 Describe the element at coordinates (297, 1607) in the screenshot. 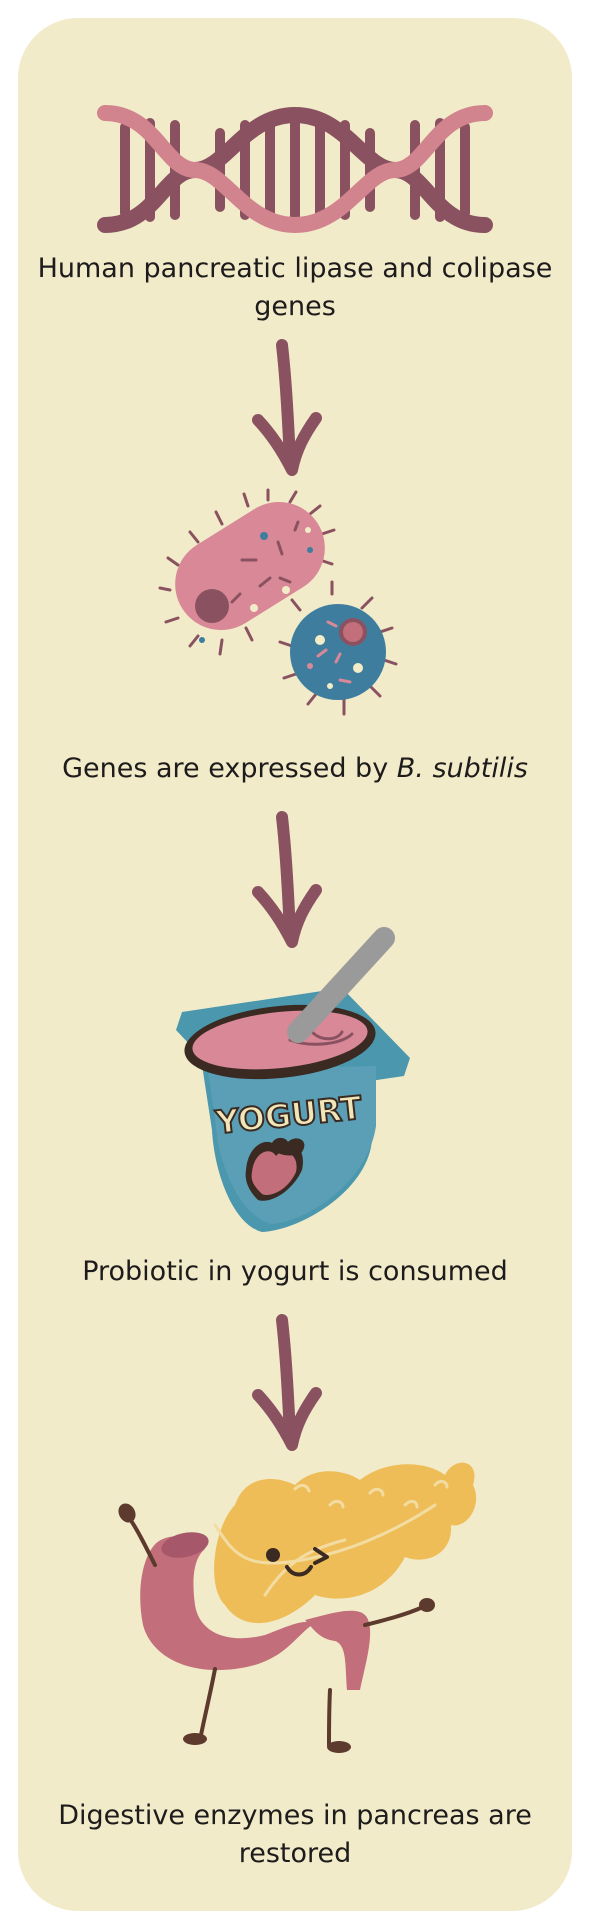

I see `pancreas-character-icon` at that location.